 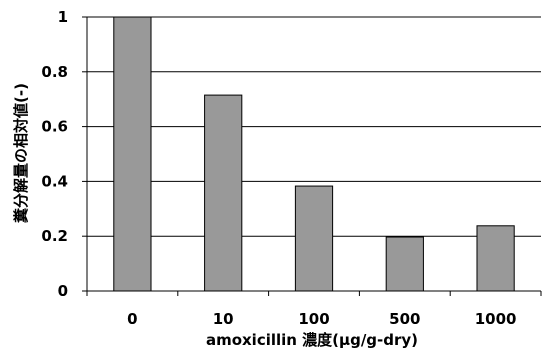 What do you see at coordinates (312, 340) in the screenshot?
I see `x-axis-label: amoxicillin 濃度(μg/g-dry)` at bounding box center [312, 340].